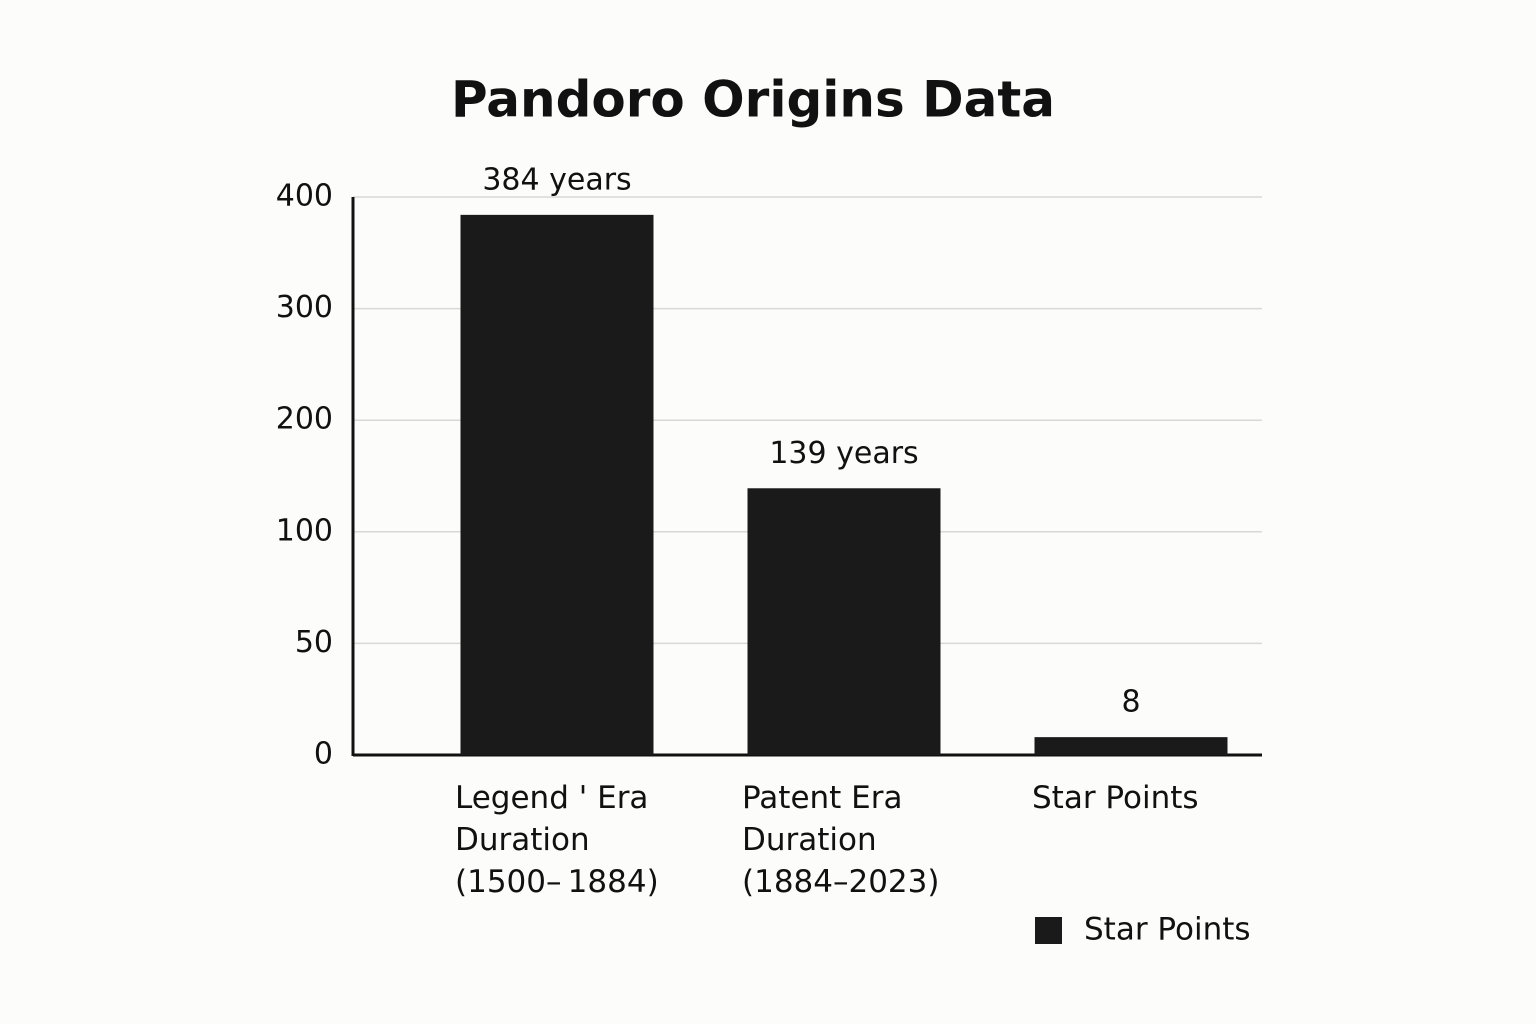 The image size is (1536, 1024). I want to click on y-tick-label: 200, so click(304, 419).